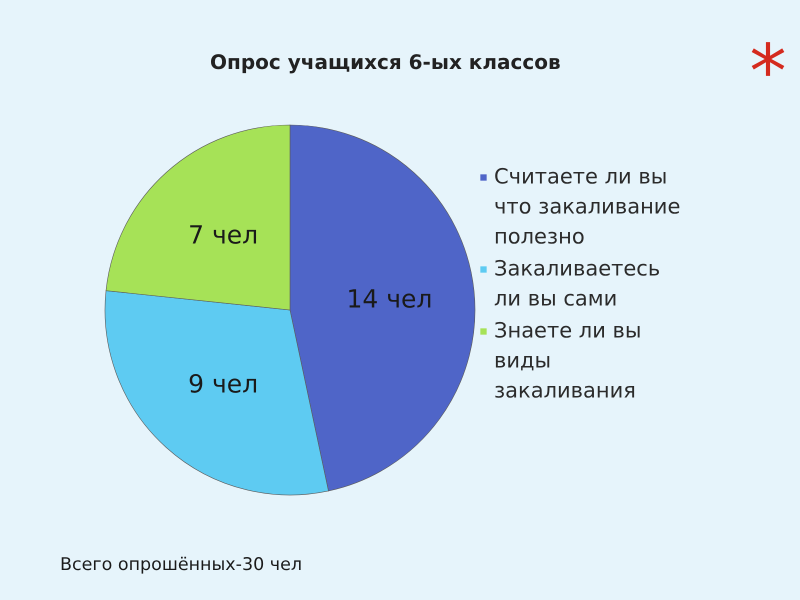 This screenshot has height=600, width=800. What do you see at coordinates (568, 360) in the screenshot?
I see `legend-label: Знаете ли вы виды закаливания` at bounding box center [568, 360].